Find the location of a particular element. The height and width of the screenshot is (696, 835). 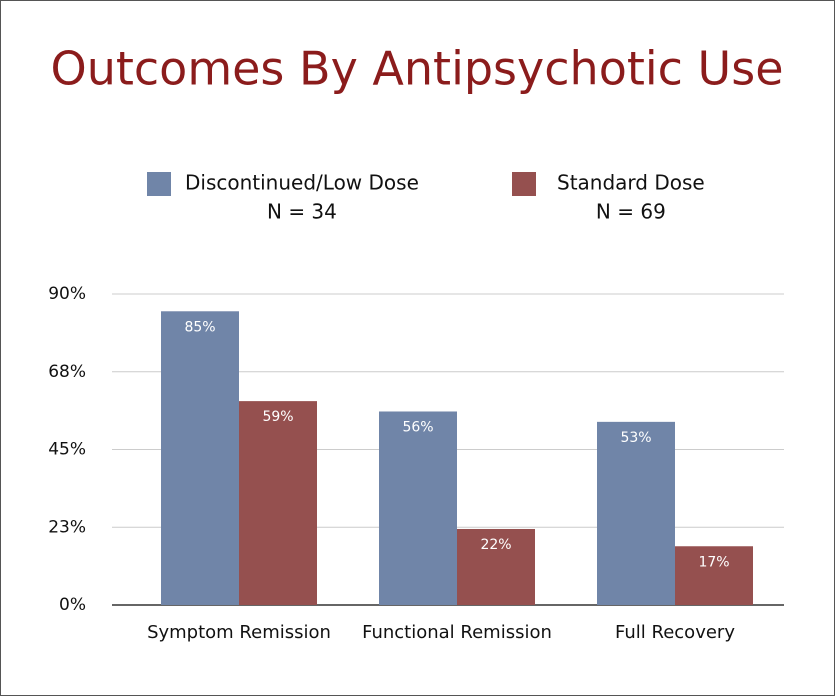

y-tick-label: 0% is located at coordinates (72, 605).